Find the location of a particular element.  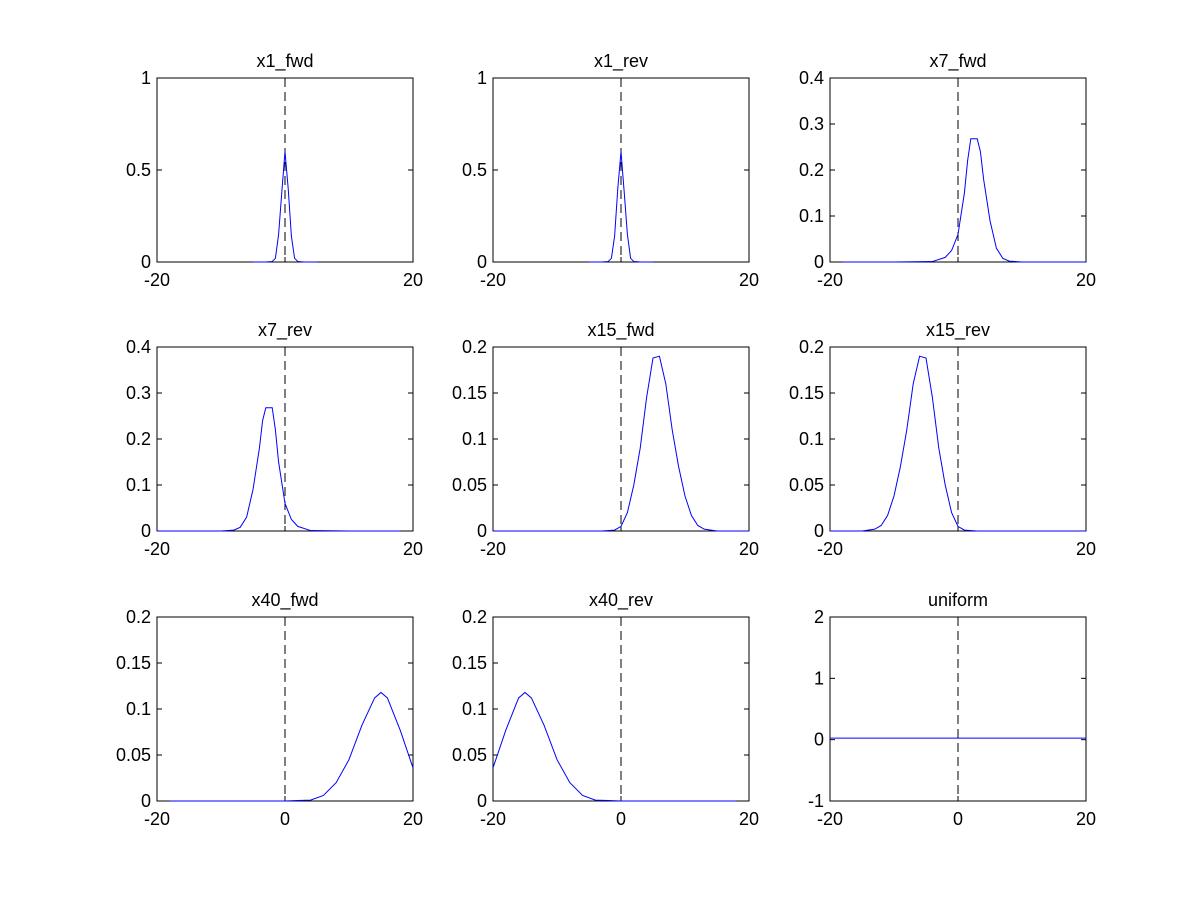

subplot-x7_fwd: x7_fwd 0 0.1 0.2 0.3 0.4 -20 20 is located at coordinates (947, 170).